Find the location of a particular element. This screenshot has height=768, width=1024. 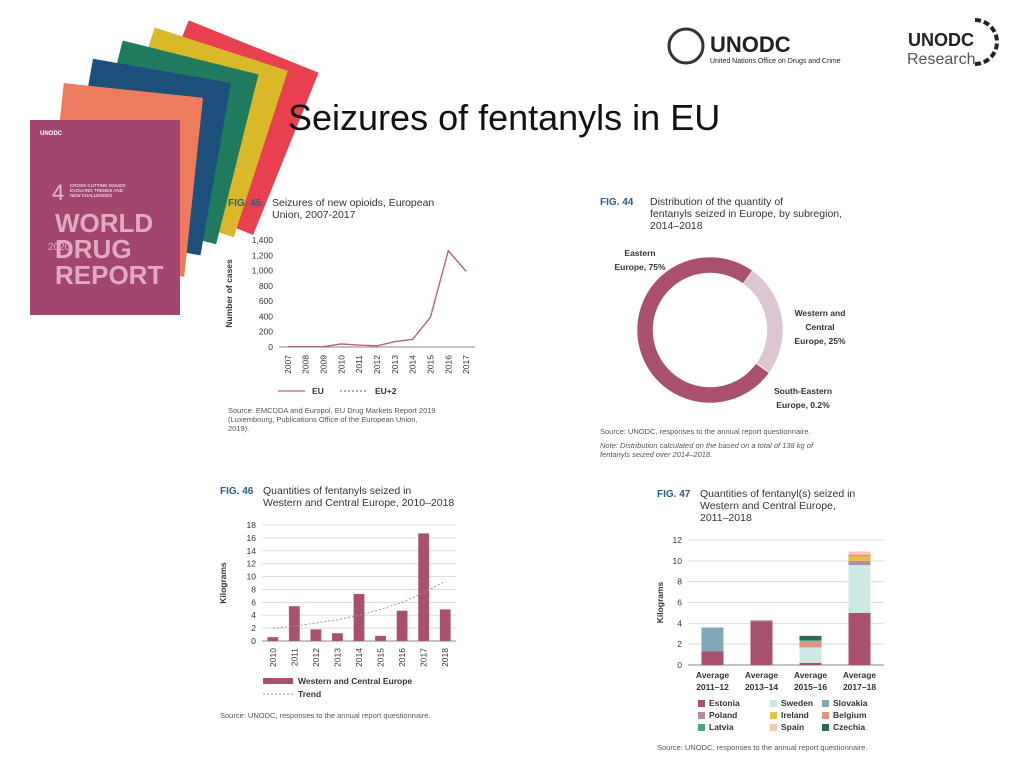

legend-label: Czechia is located at coordinates (849, 727).